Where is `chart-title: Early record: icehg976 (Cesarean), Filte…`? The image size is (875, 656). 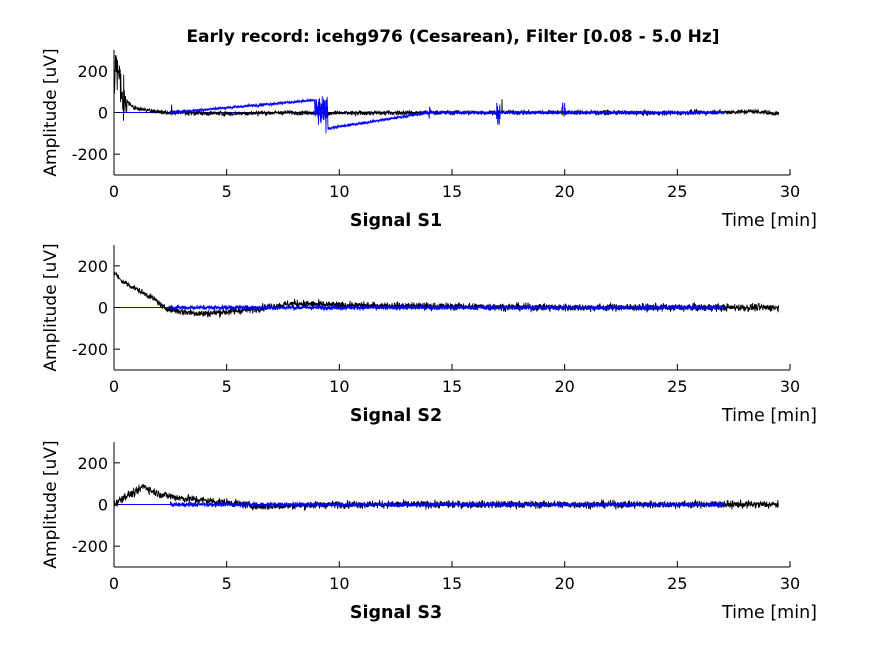 chart-title: Early record: icehg976 (Cesarean), Filte… is located at coordinates (452, 37).